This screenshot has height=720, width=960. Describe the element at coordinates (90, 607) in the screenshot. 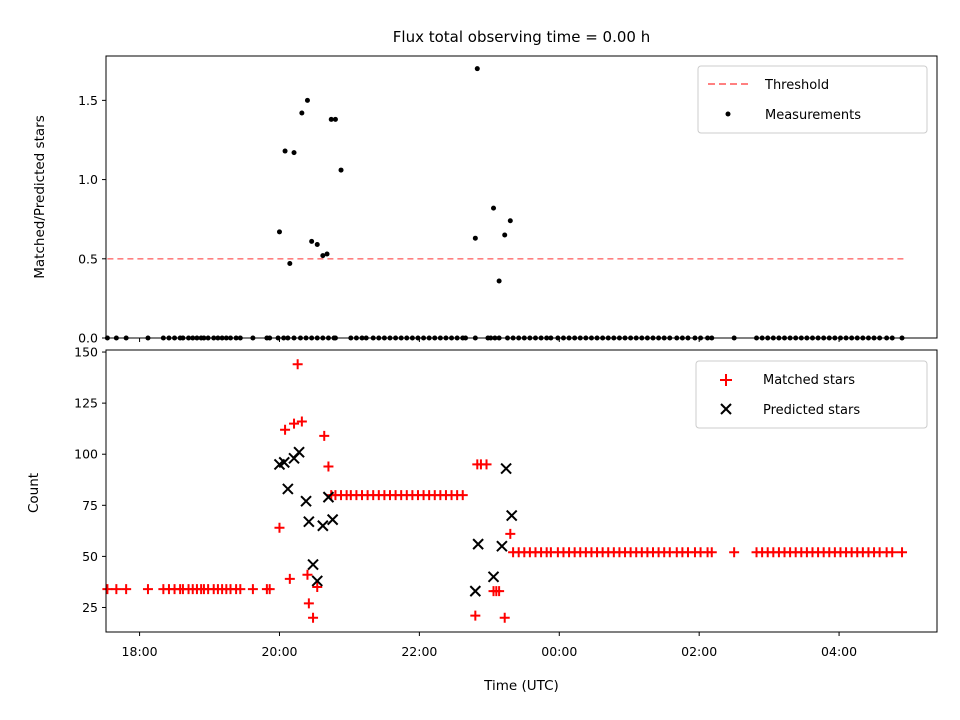

I see `bottom-y-tick-label: 25` at that location.